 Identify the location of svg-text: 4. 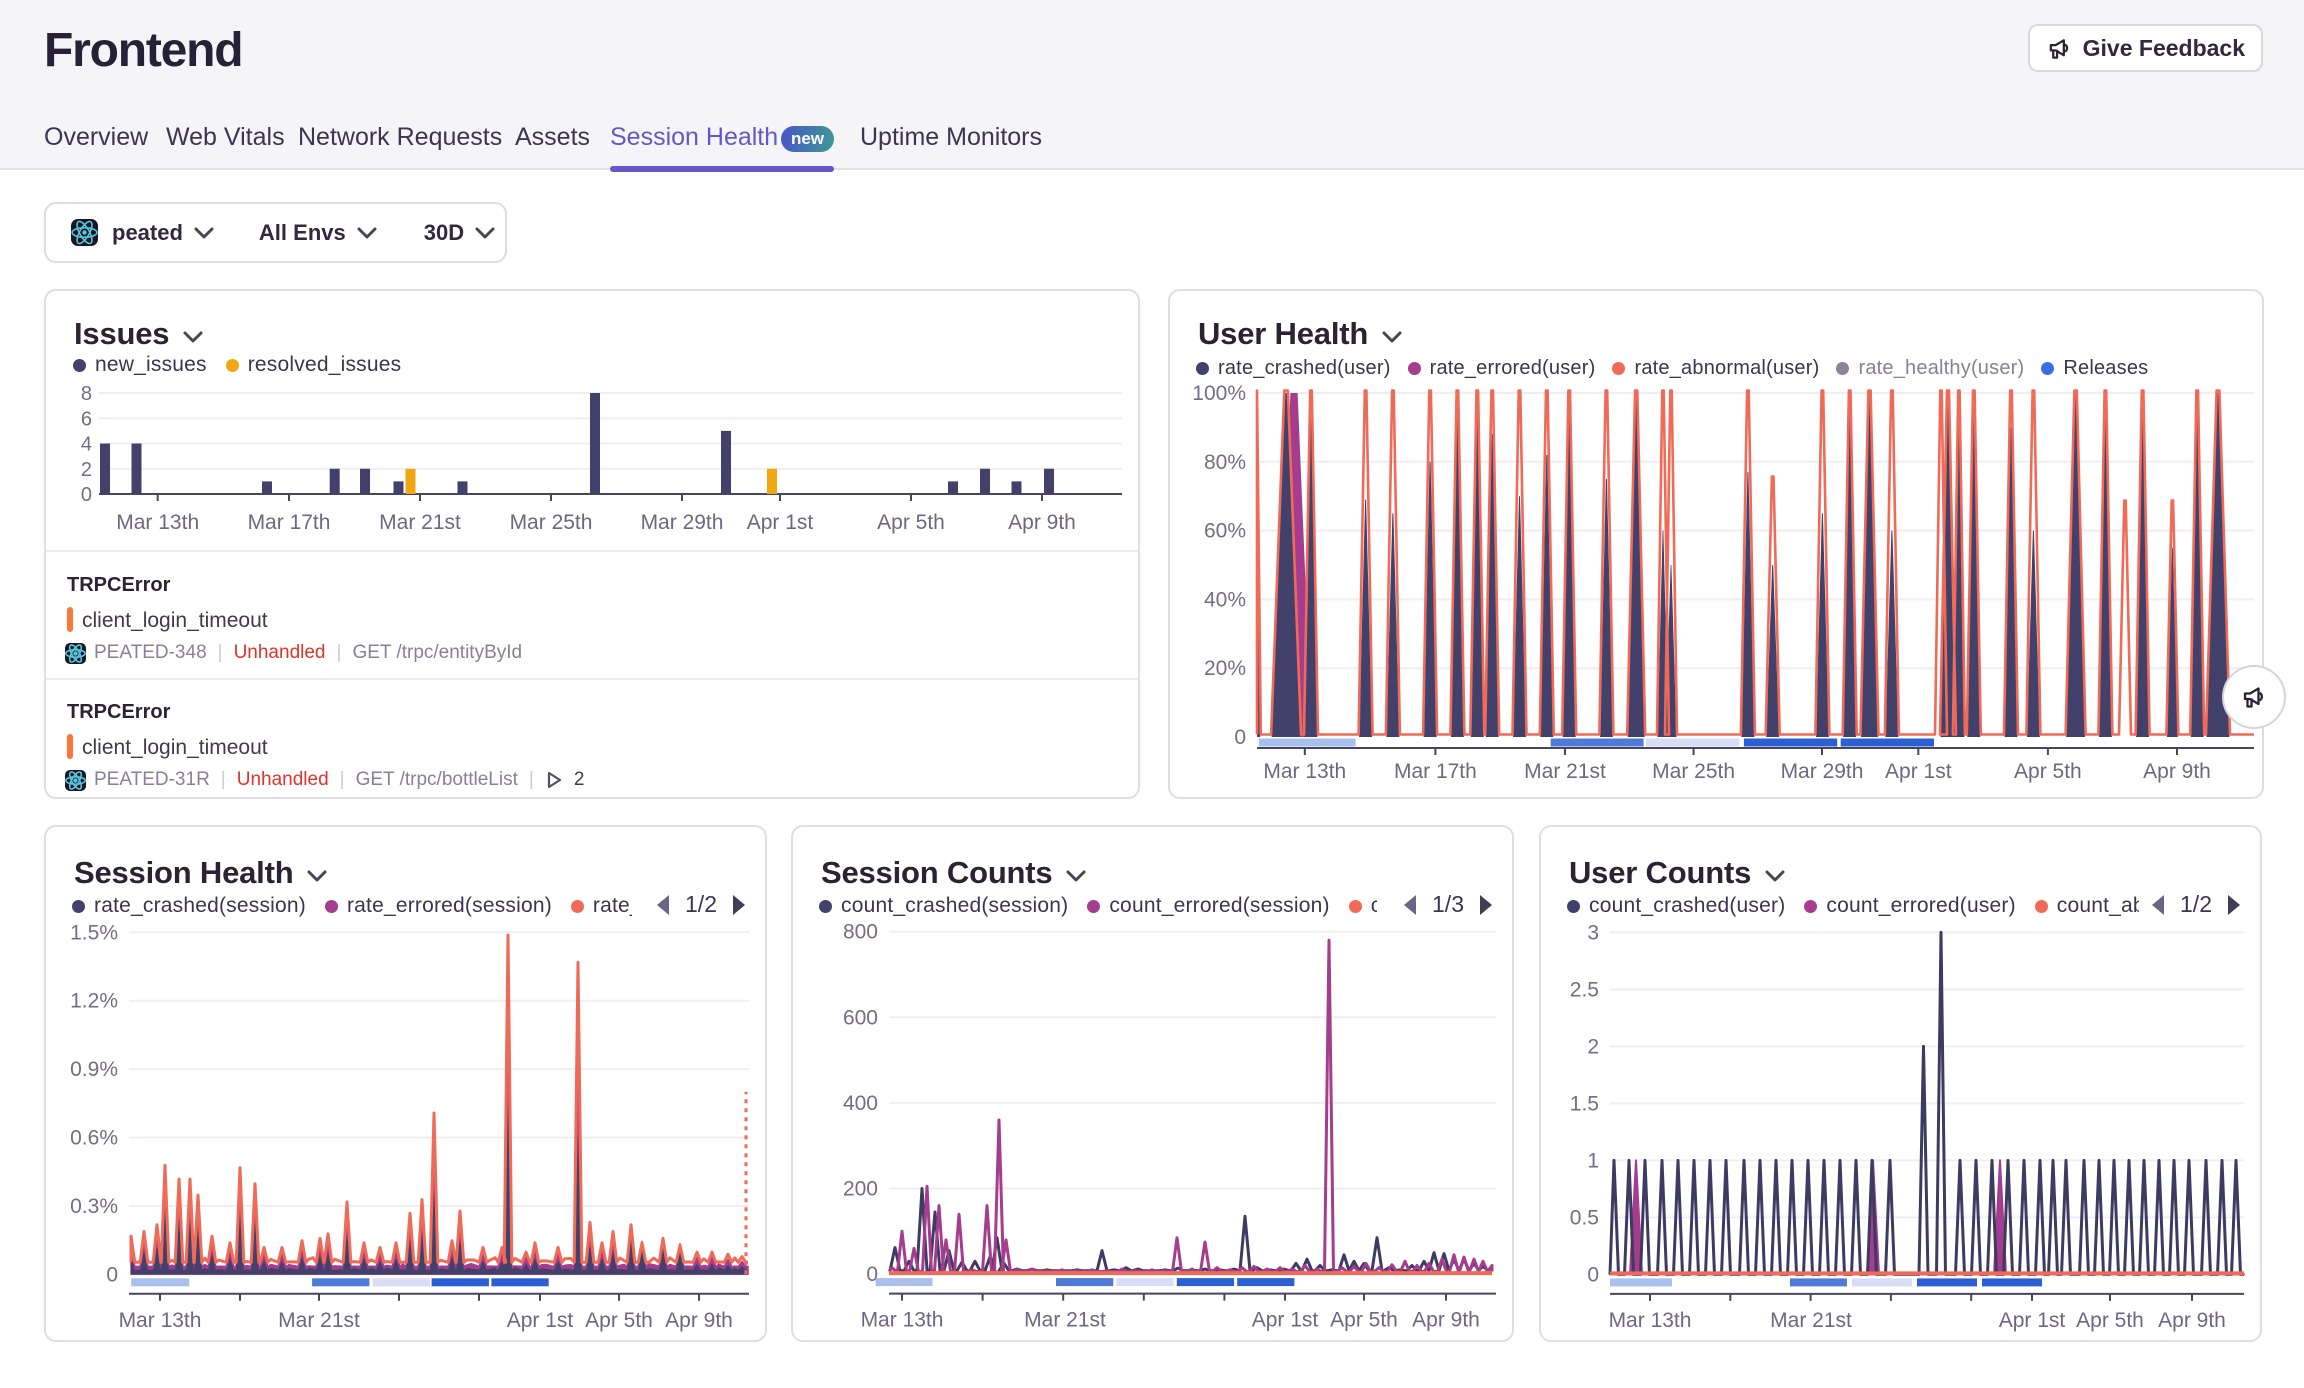
(86, 445).